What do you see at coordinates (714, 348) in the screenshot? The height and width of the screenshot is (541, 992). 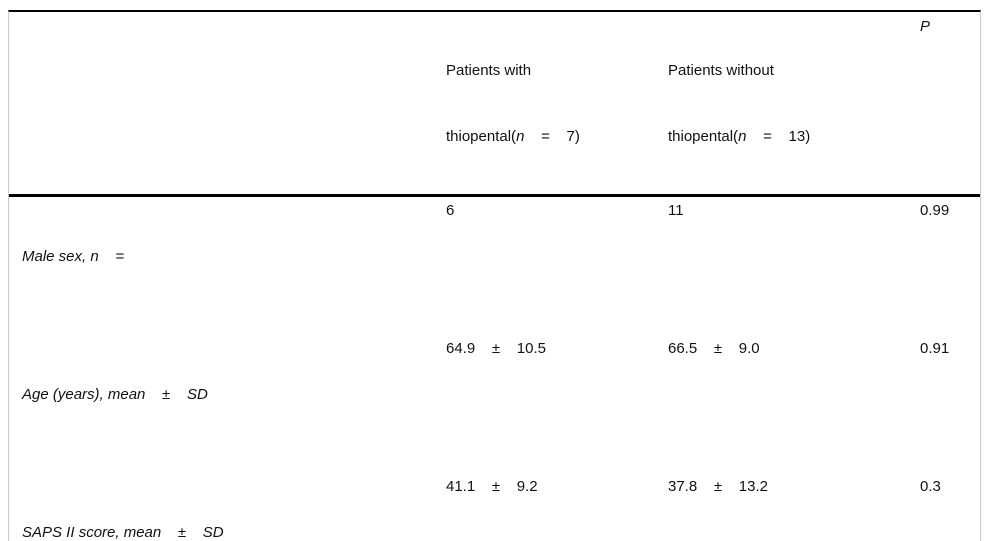 I see `value-without-thiopental: 66.5 ± 9.0` at bounding box center [714, 348].